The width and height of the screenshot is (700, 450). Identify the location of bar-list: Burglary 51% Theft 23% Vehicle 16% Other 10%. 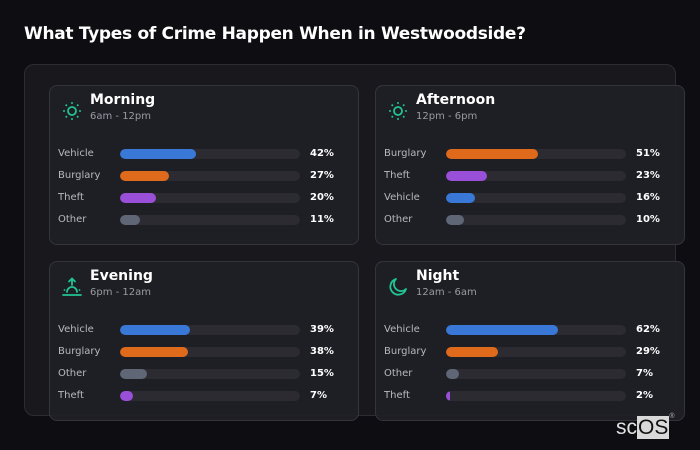
(531, 190).